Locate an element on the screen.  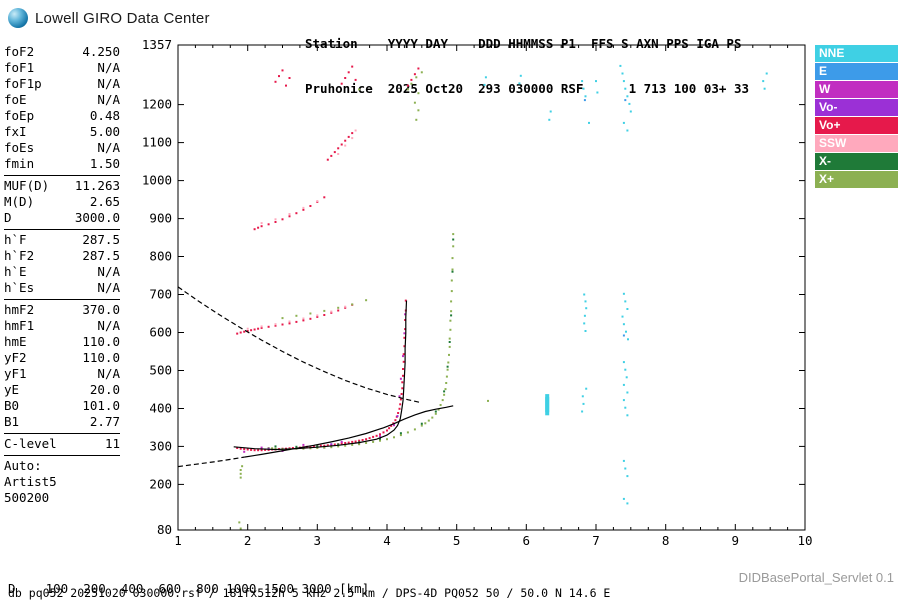
param-value: 3000.0 is located at coordinates (97, 217).